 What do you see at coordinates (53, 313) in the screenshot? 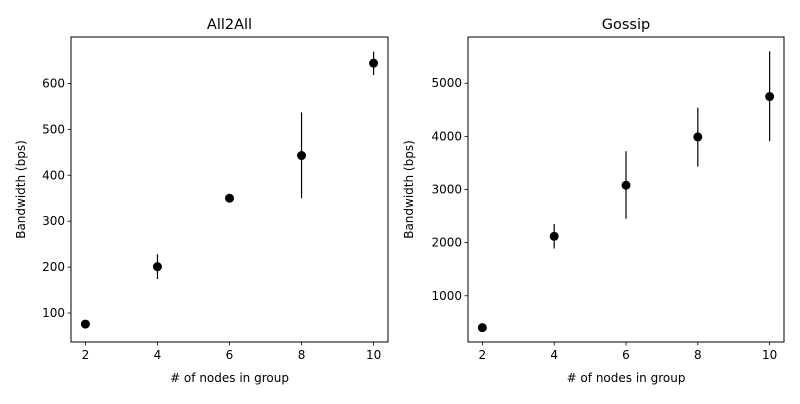
I see `y-tick-label: 100` at bounding box center [53, 313].